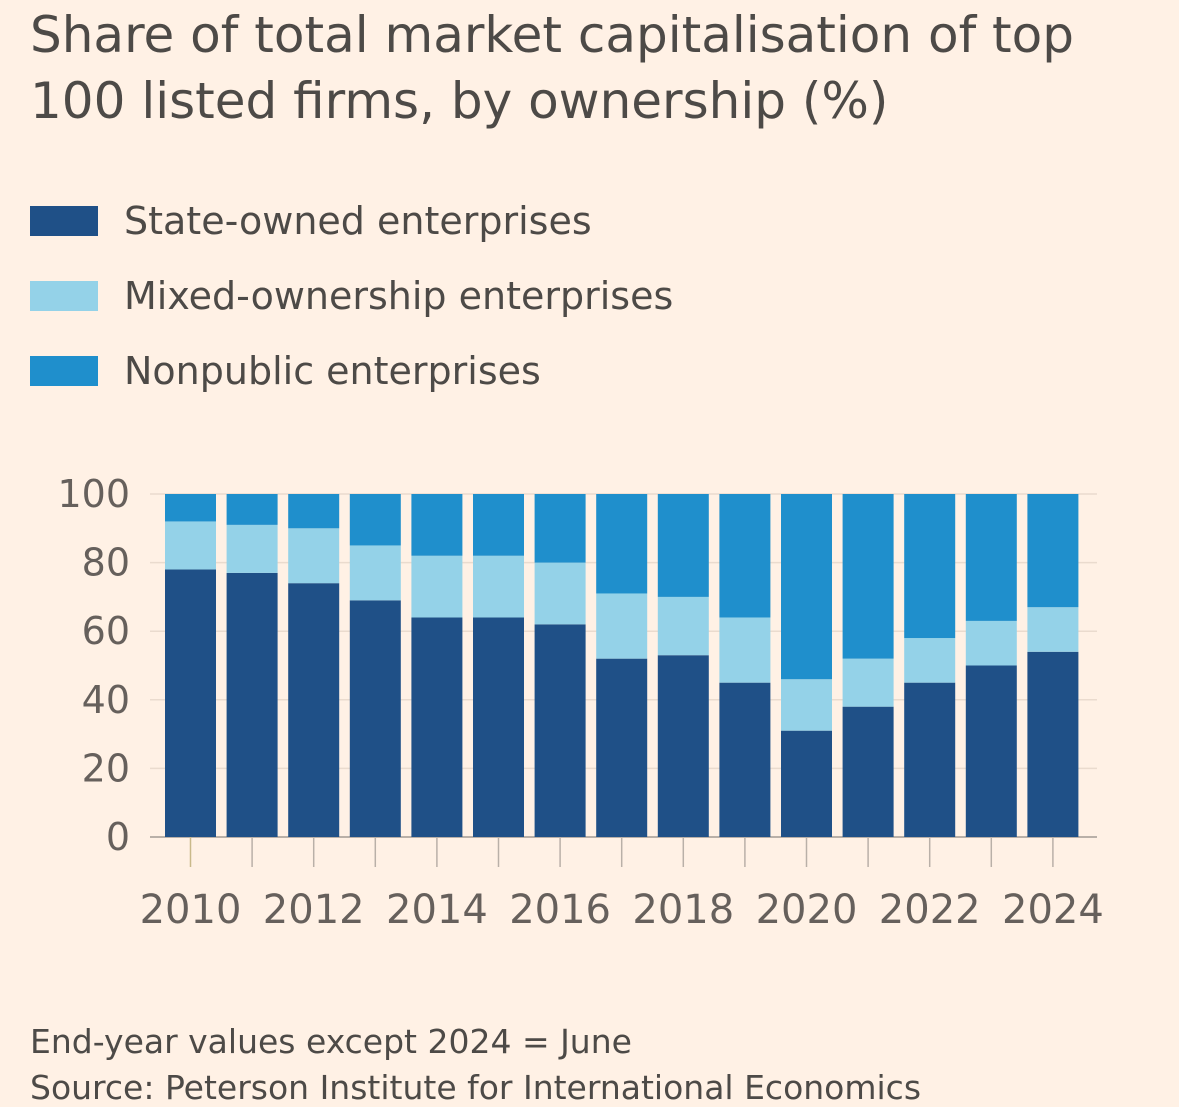  I want to click on bar-mixed-ownership-2018, so click(683, 626).